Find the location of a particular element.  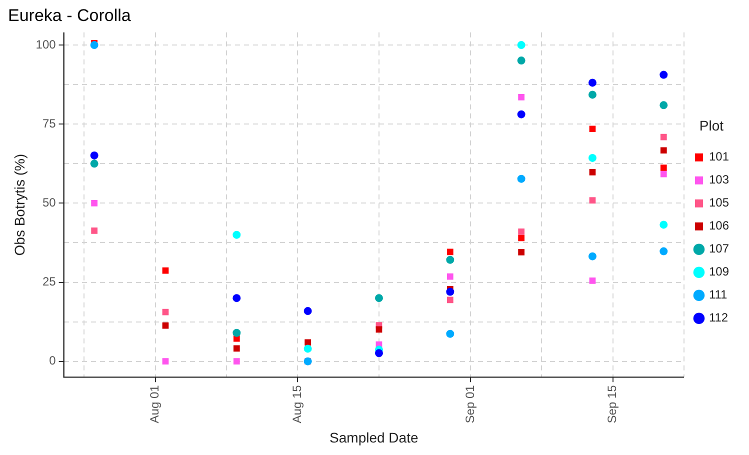

legend-label: 105 is located at coordinates (719, 203).